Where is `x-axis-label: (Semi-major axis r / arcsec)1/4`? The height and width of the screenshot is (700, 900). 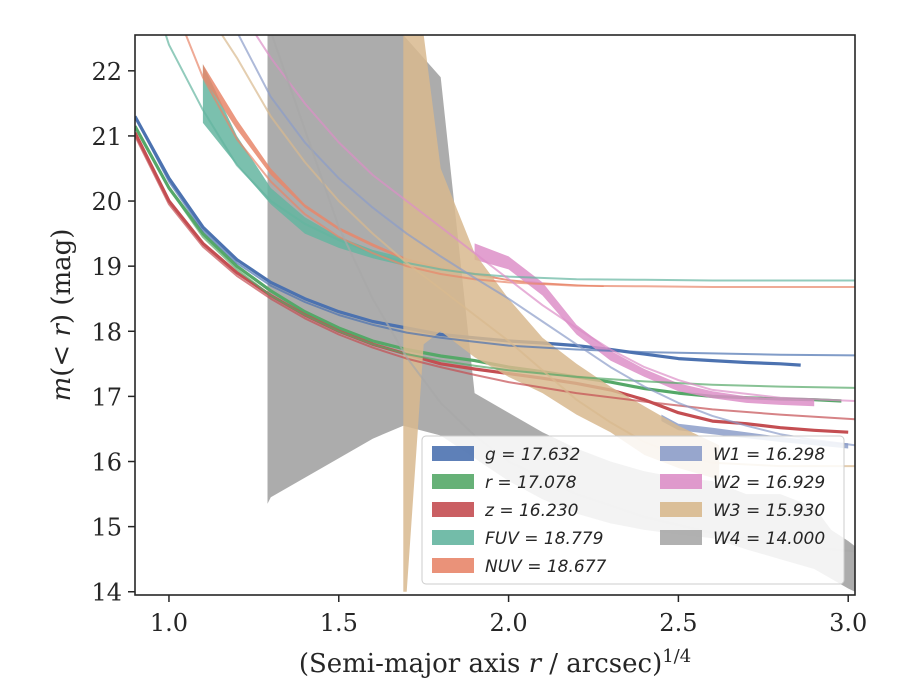 x-axis-label: (Semi-major axis r / arcsec)1/4 is located at coordinates (495, 662).